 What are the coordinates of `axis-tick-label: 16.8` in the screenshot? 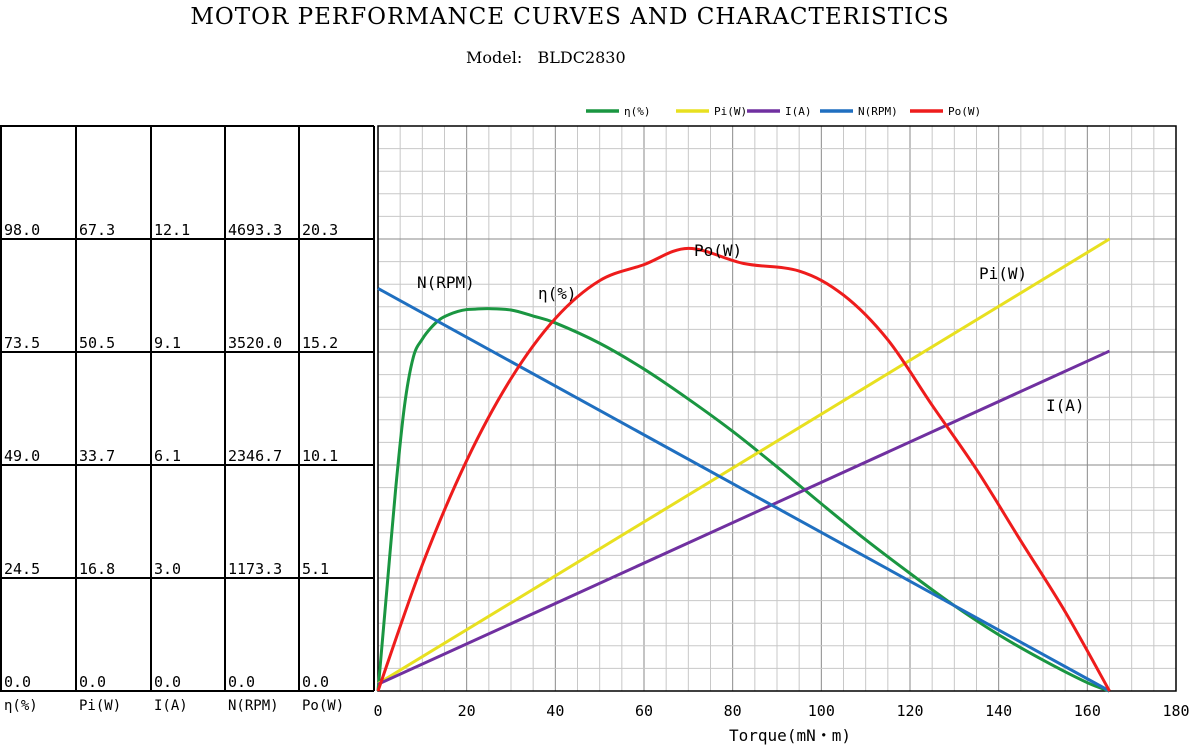 It's located at (97, 569).